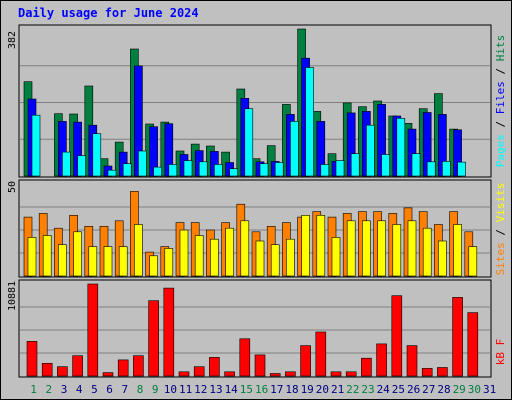 The height and width of the screenshot is (400, 512). Describe the element at coordinates (64, 389) in the screenshot. I see `x-label-day: 3` at that location.